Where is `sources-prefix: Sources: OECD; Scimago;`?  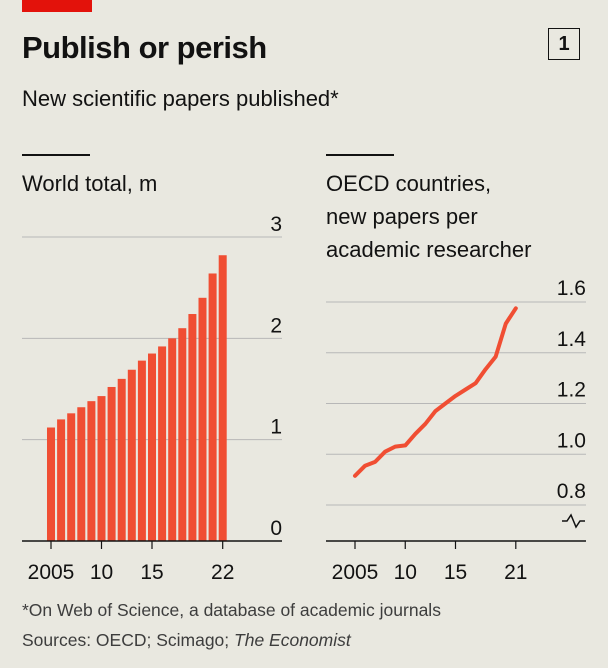
sources-prefix: Sources: OECD; Scimago; is located at coordinates (128, 640).